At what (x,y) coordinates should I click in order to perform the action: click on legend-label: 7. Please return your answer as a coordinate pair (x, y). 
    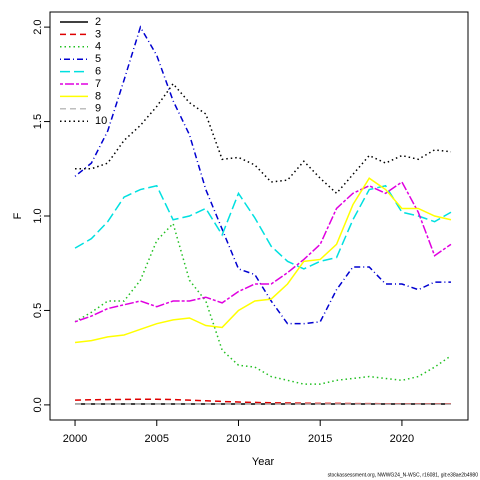
    Looking at the image, I should click on (98, 84).